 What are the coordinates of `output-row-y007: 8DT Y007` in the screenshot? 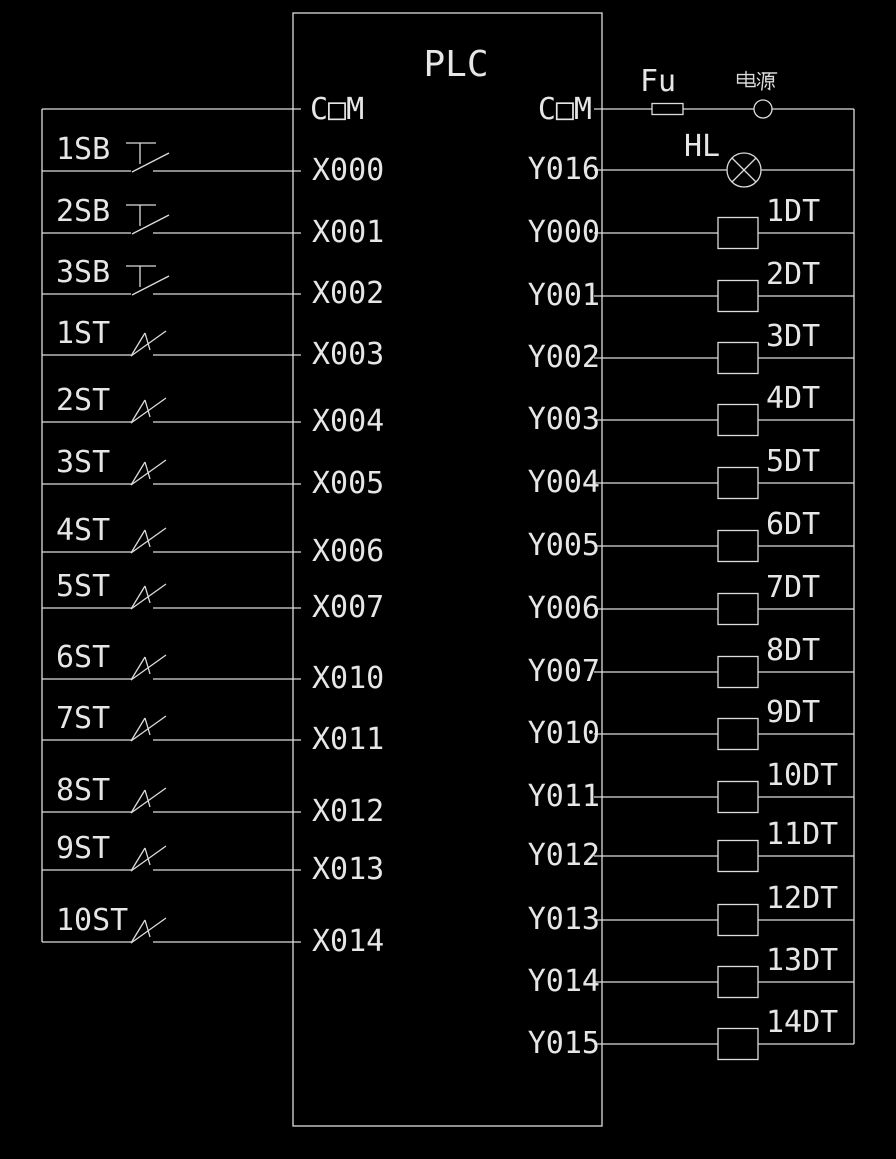 It's located at (691, 661).